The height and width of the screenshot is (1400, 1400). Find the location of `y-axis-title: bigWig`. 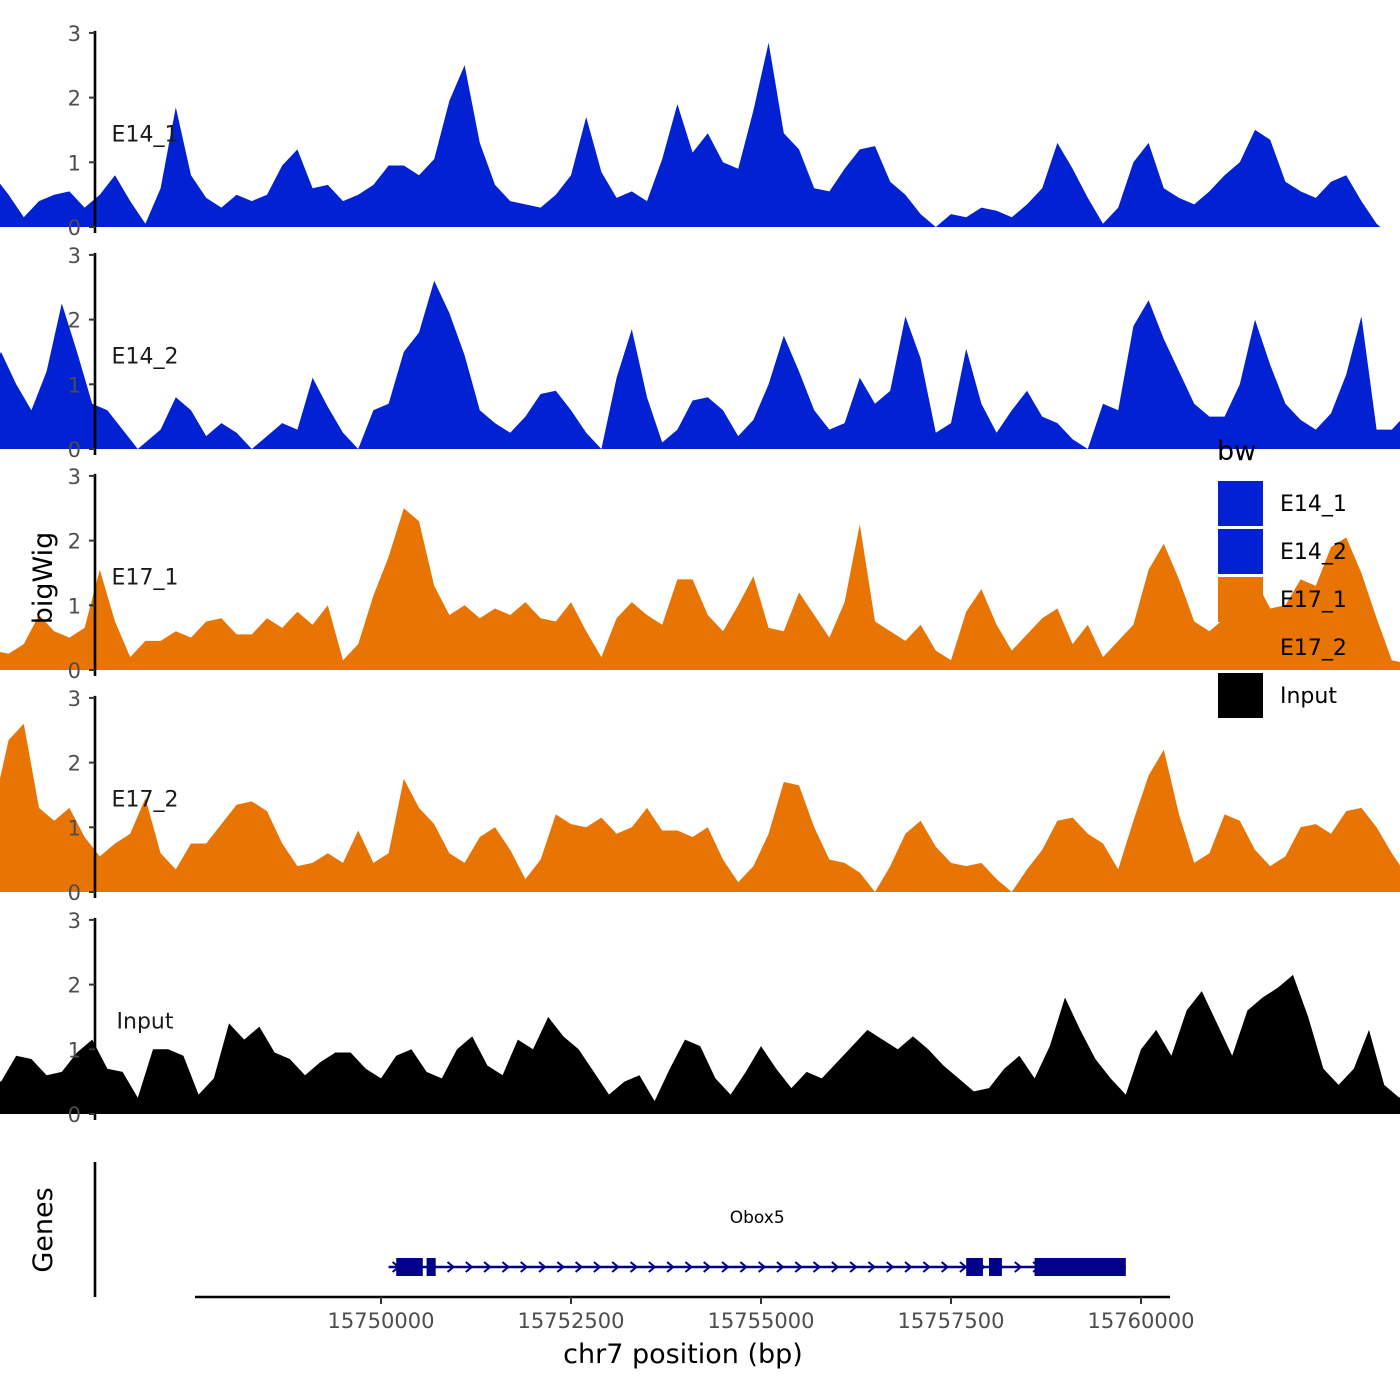

y-axis-title: bigWig is located at coordinates (43, 578).